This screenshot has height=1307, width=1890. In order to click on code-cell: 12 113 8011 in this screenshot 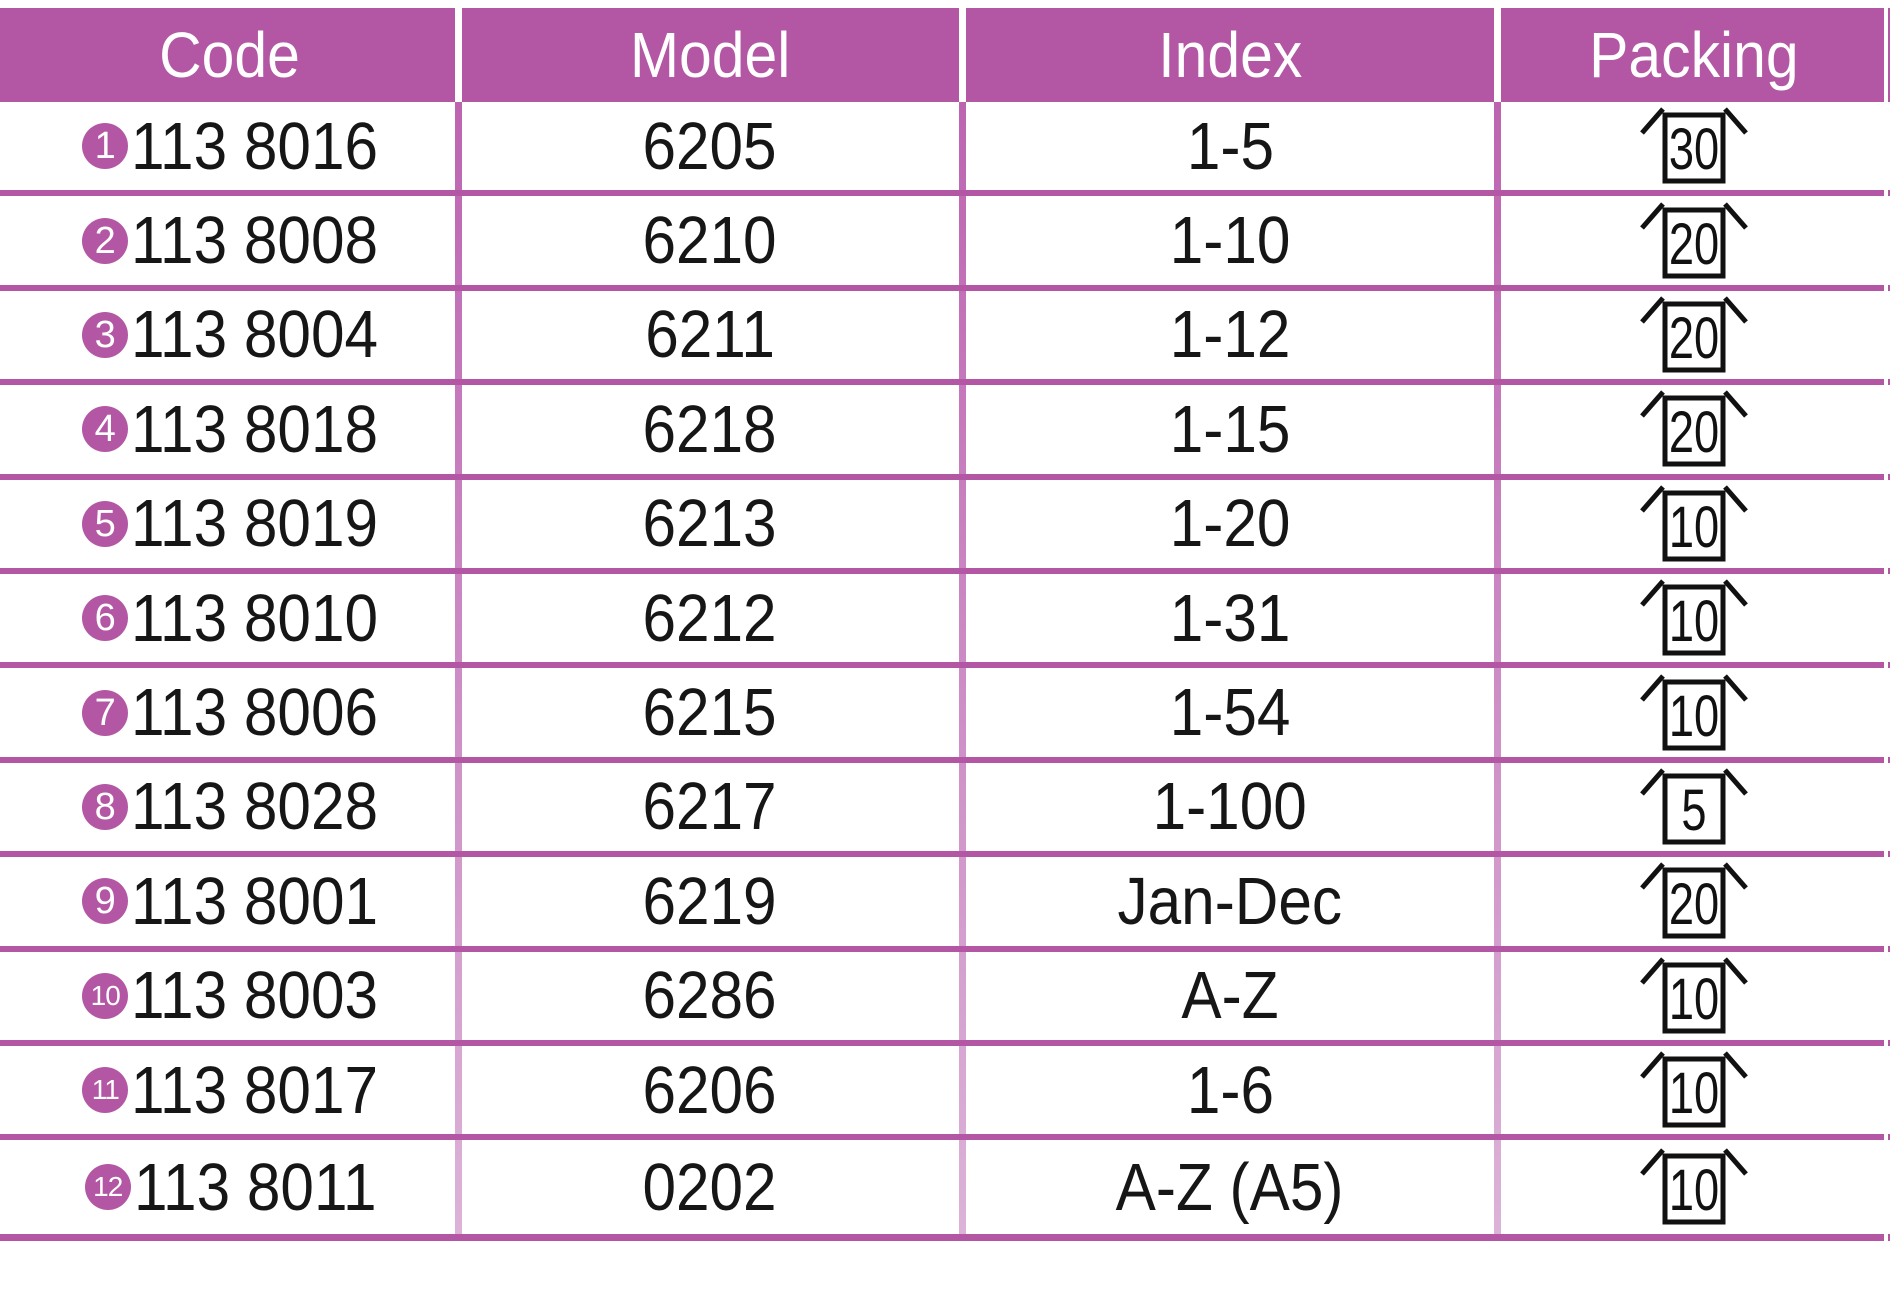, I will do `click(229, 1187)`.